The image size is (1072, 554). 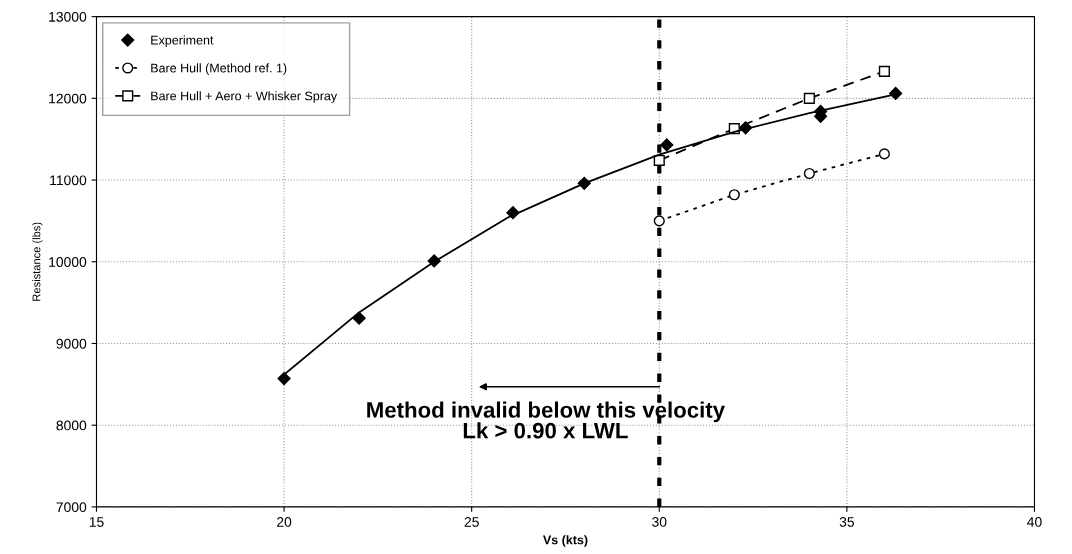 What do you see at coordinates (244, 97) in the screenshot?
I see `legend-label: Bare Hull + Aero + Whisker Spray` at bounding box center [244, 97].